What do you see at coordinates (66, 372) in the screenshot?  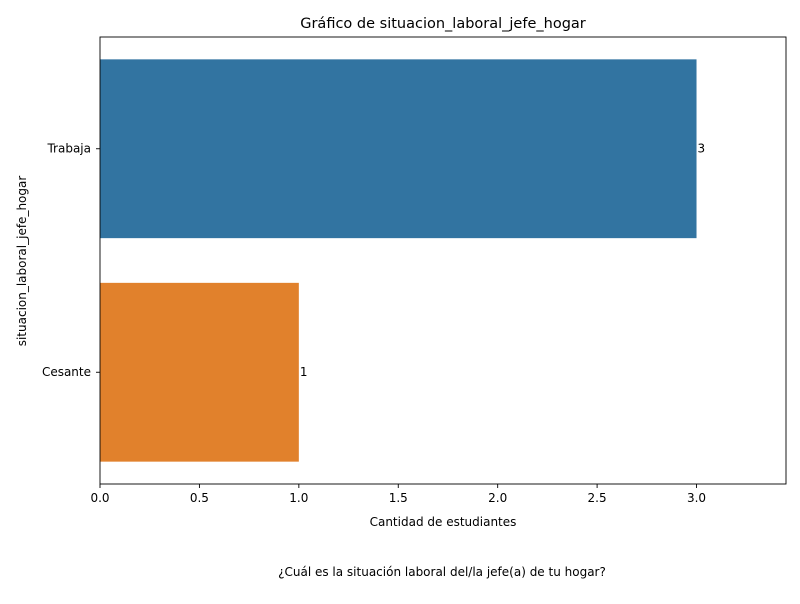 I see `y-tick-label-cesante: Cesante` at bounding box center [66, 372].